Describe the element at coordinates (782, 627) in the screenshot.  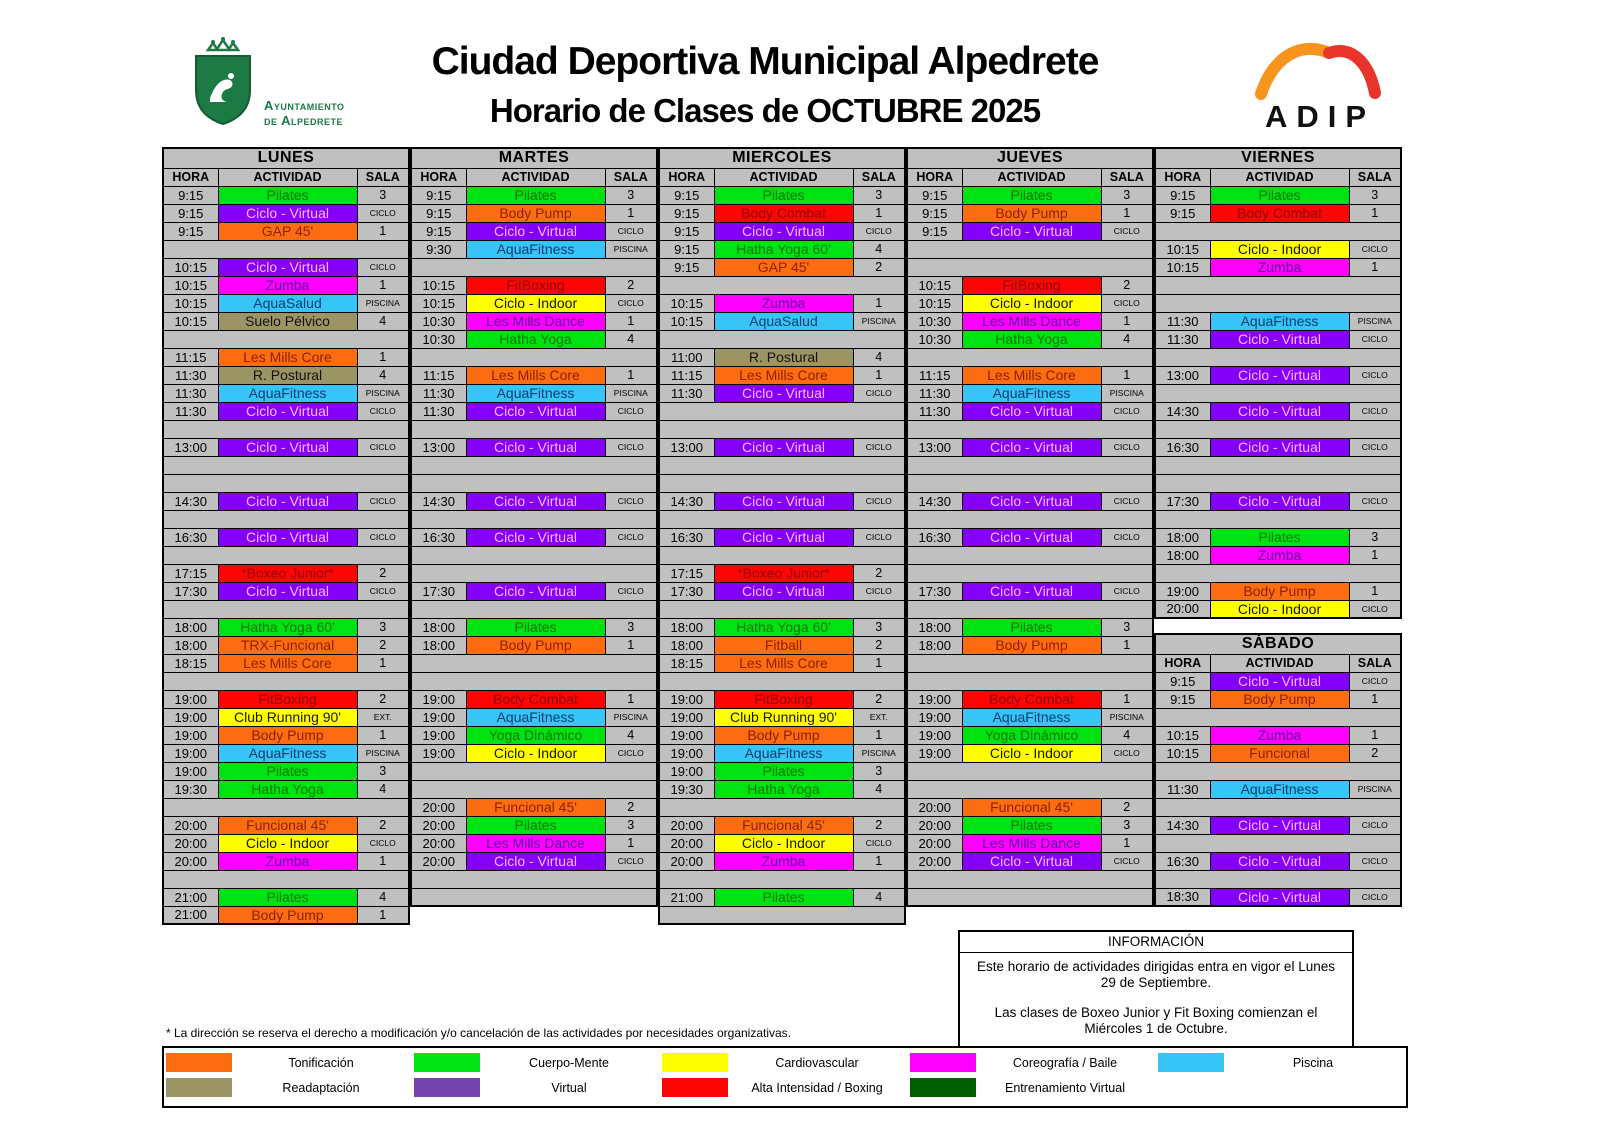
I see `class-row: 18:00 Hatha Yoga 60' 3` at that location.